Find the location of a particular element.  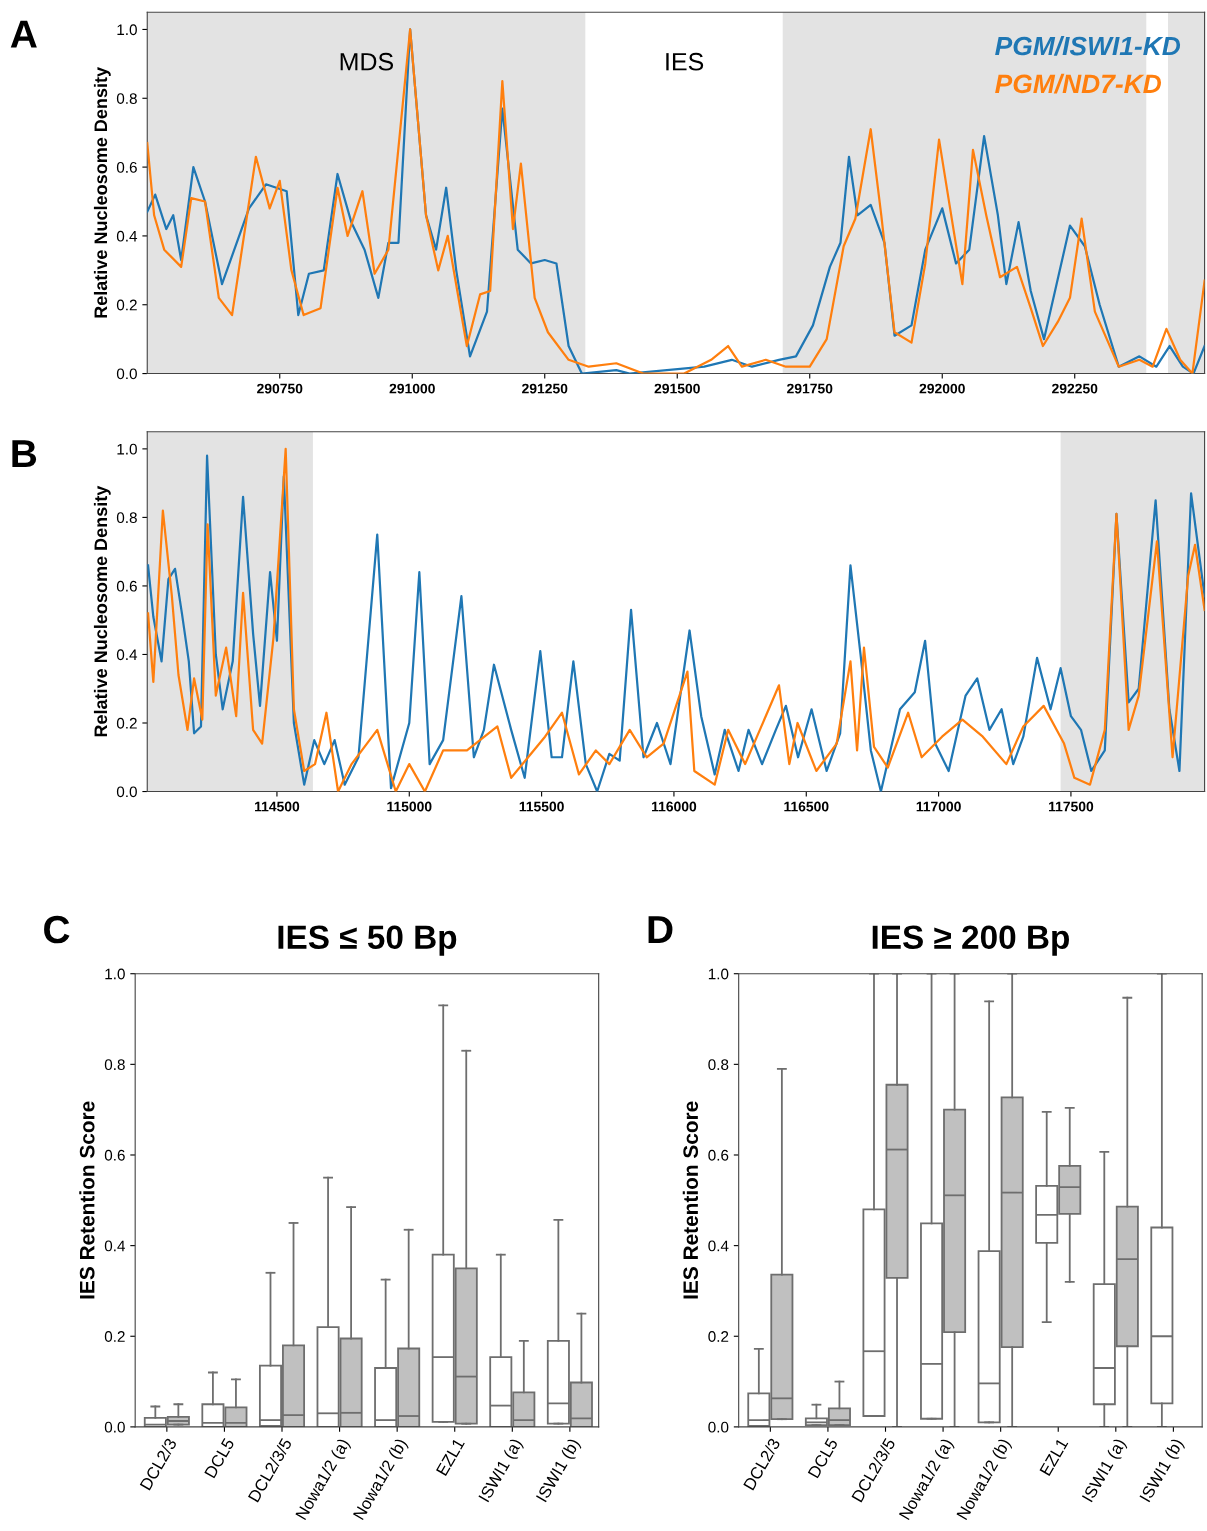

x-tick-label: 117500 is located at coordinates (1071, 806).